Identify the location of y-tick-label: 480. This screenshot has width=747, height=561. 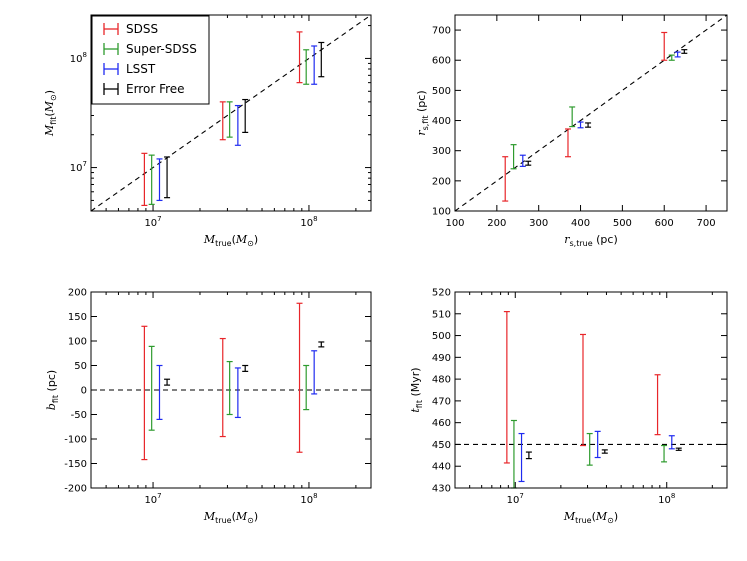
(441, 380).